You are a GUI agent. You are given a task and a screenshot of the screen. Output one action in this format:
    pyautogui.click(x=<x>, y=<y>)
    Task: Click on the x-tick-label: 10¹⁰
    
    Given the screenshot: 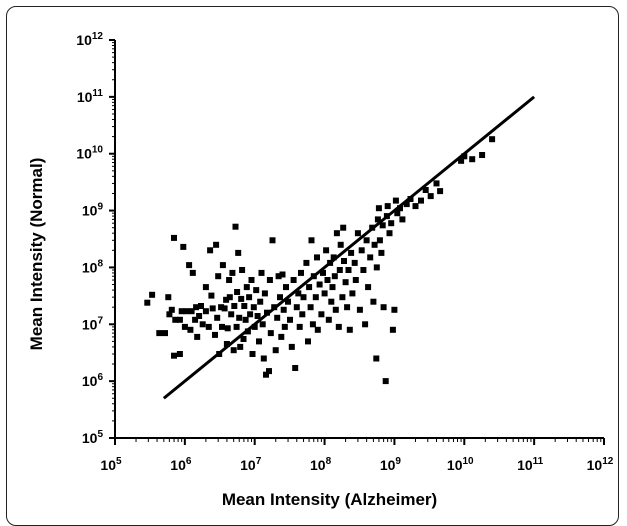 What is the action you would take?
    pyautogui.click(x=460, y=464)
    